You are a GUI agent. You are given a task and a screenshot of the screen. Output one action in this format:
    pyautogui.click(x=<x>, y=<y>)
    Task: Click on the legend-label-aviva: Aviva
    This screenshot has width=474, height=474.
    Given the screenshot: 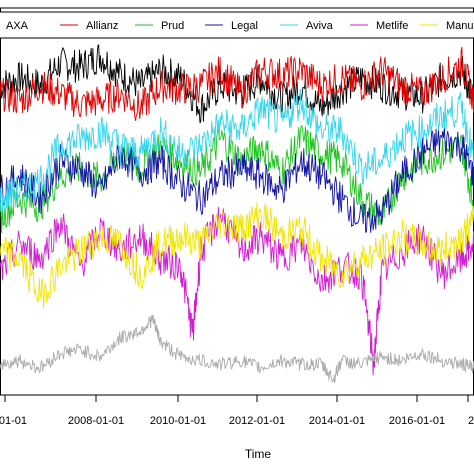 What is the action you would take?
    pyautogui.click(x=320, y=26)
    